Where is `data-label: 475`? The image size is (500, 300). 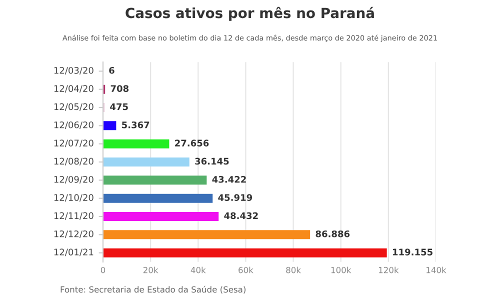 data-label: 475 is located at coordinates (119, 106).